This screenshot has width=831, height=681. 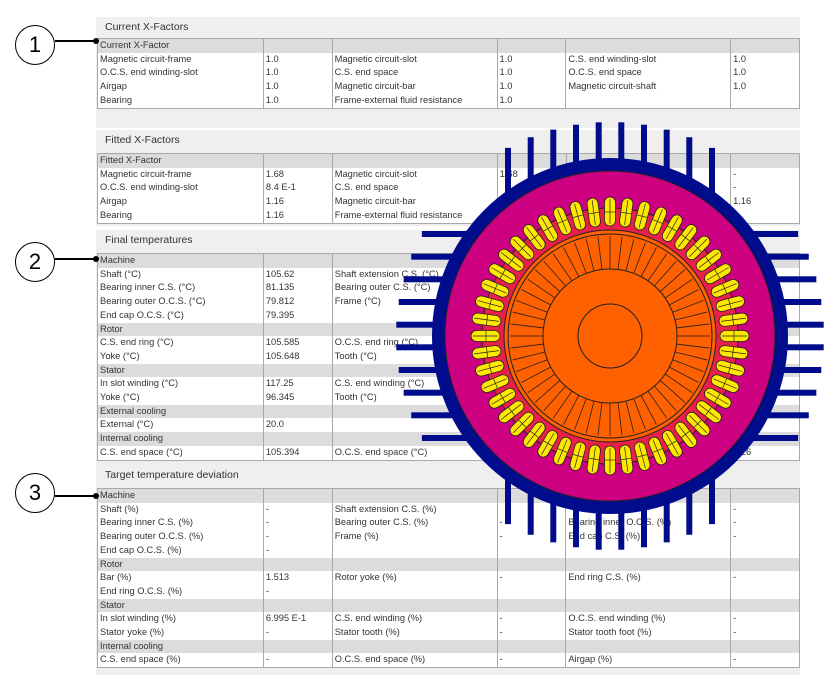 What do you see at coordinates (297, 315) in the screenshot?
I see `cell-value: 79.395` at bounding box center [297, 315].